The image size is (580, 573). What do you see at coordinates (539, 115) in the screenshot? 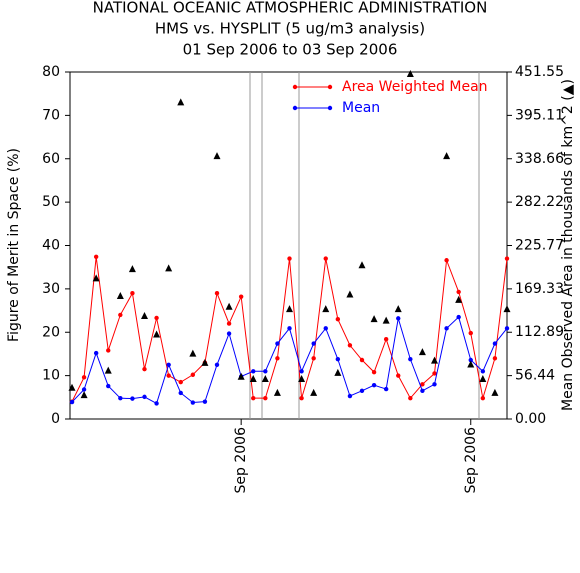
I see `y2-tick-label: 395.11` at bounding box center [539, 115].